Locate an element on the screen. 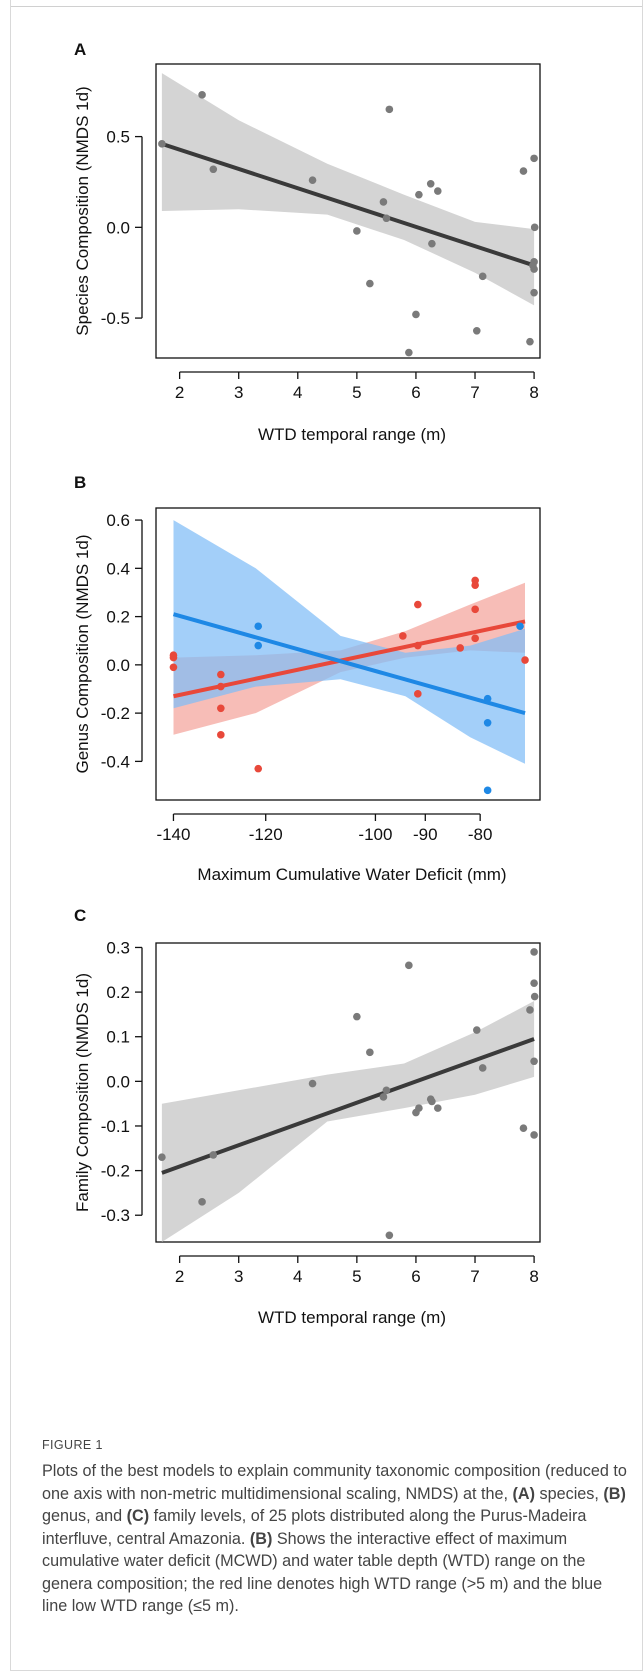 The image size is (644, 1671). x-tick-label: -140 is located at coordinates (173, 834).